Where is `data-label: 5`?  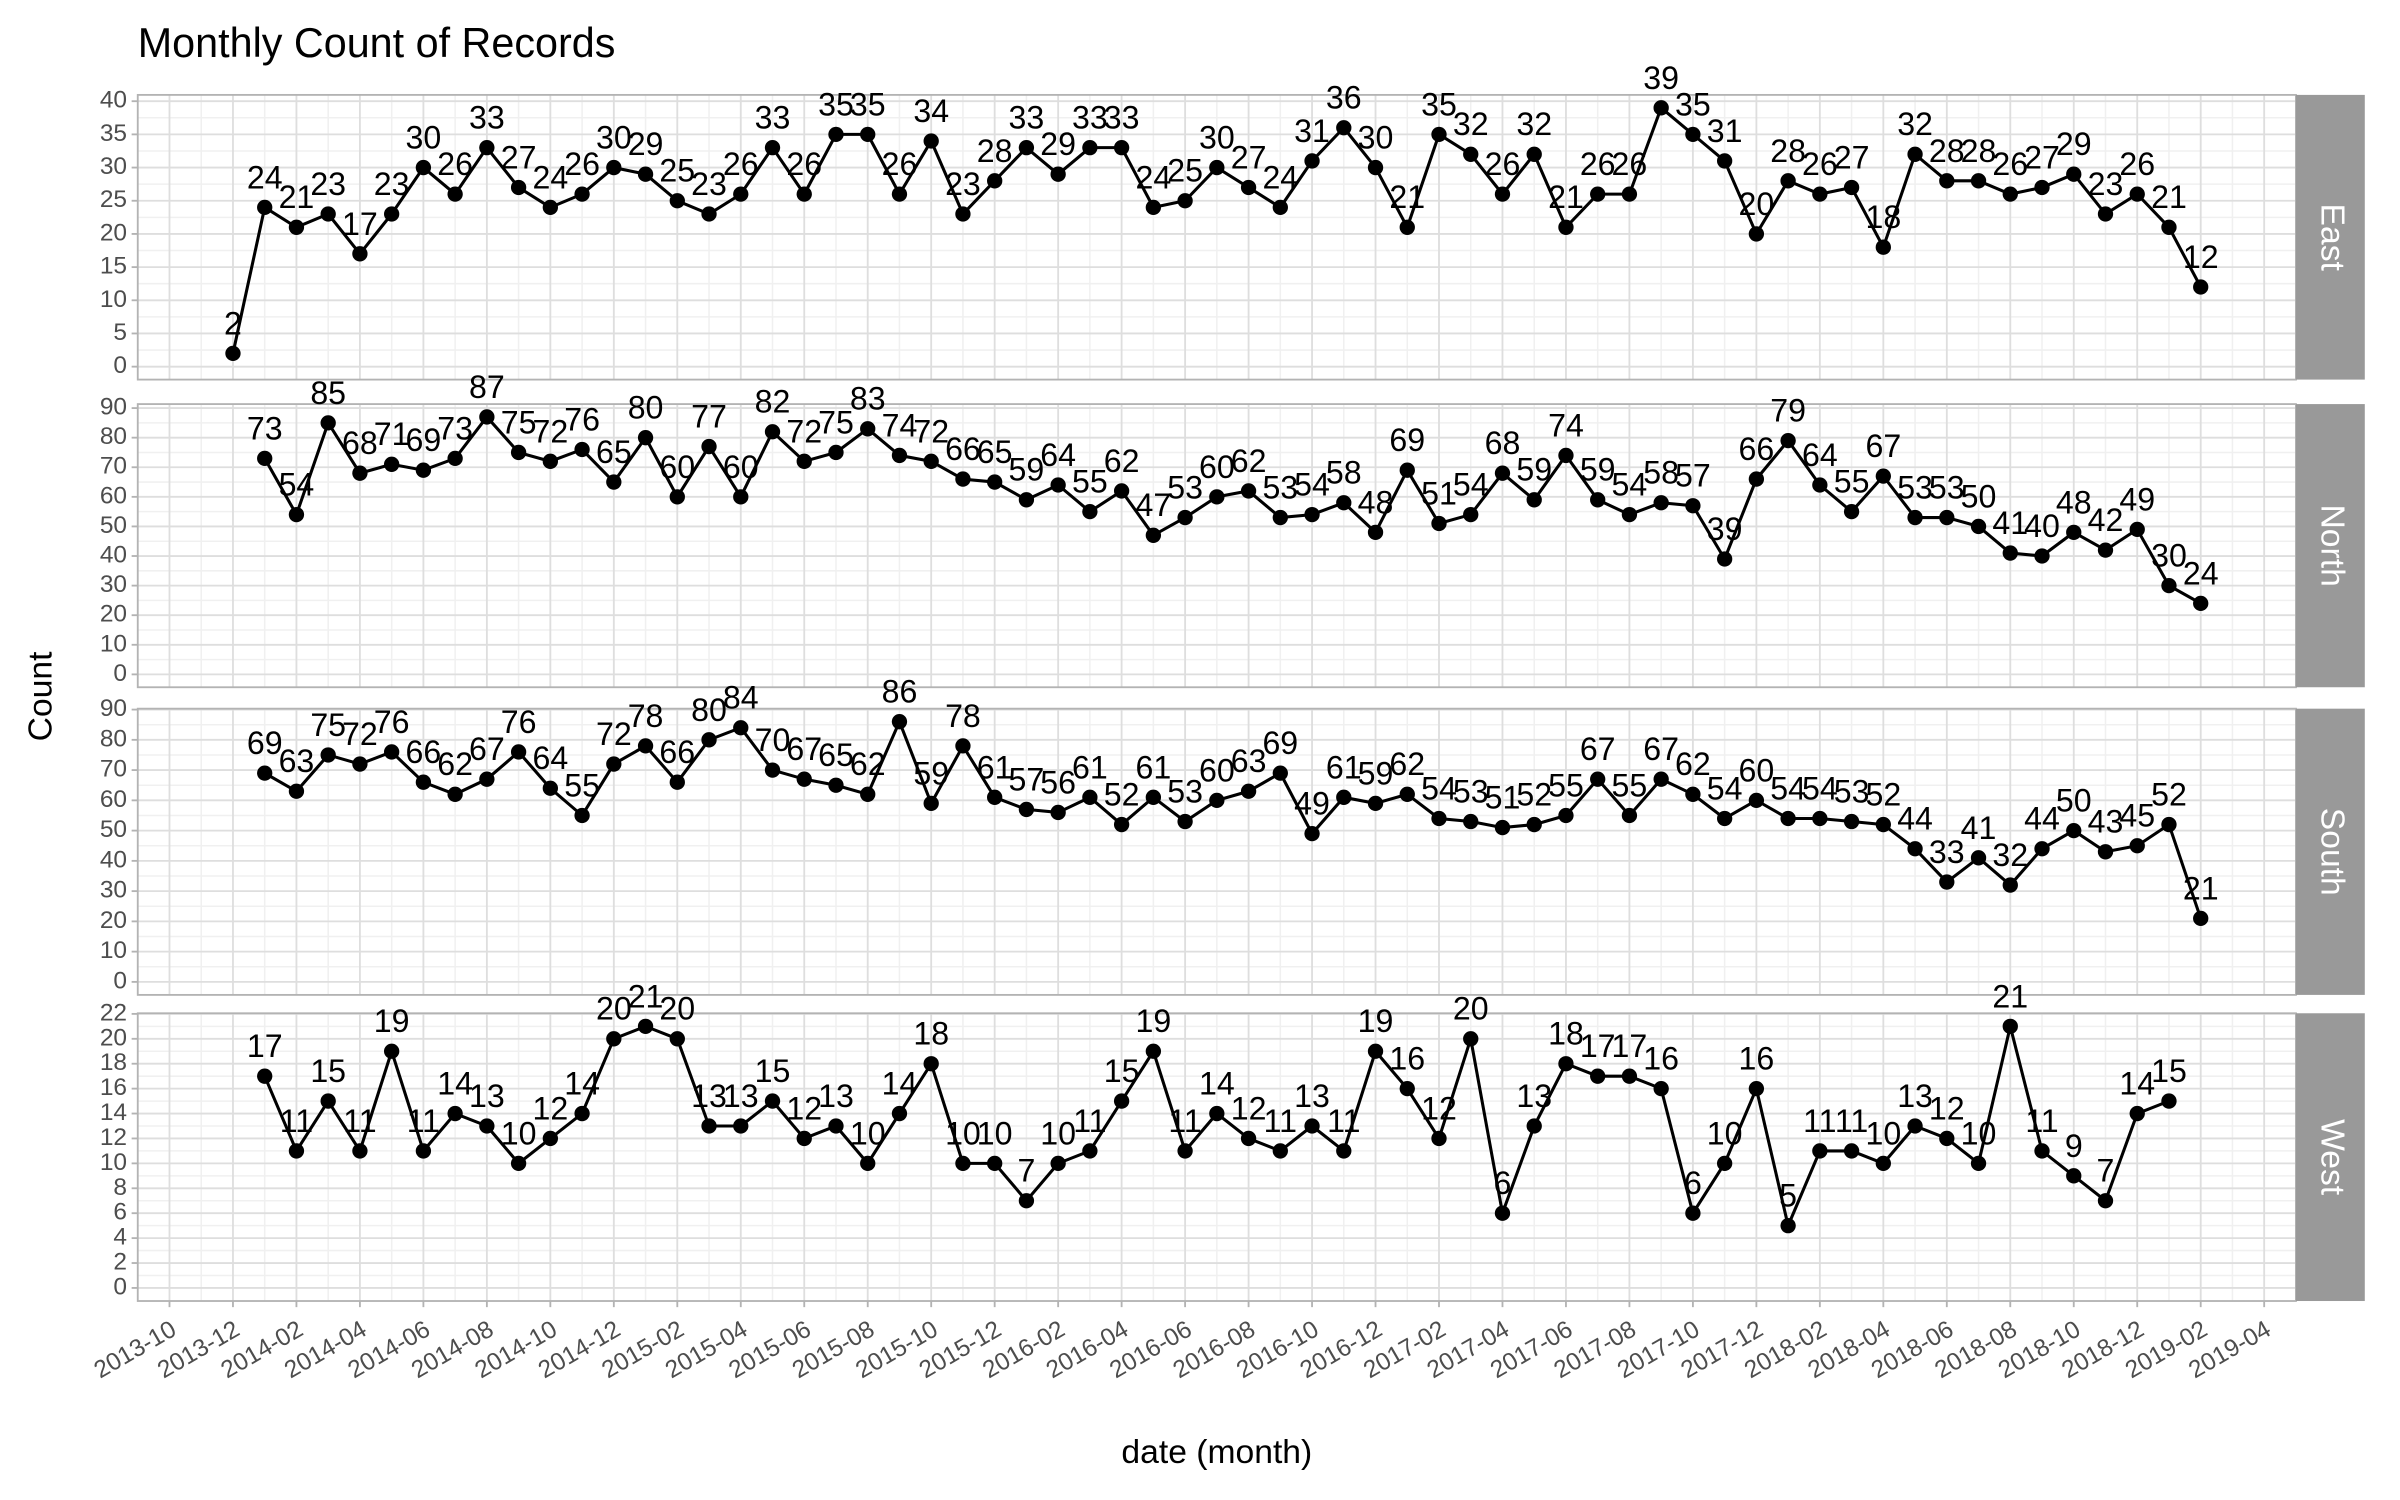 data-label: 5 is located at coordinates (1788, 1196).